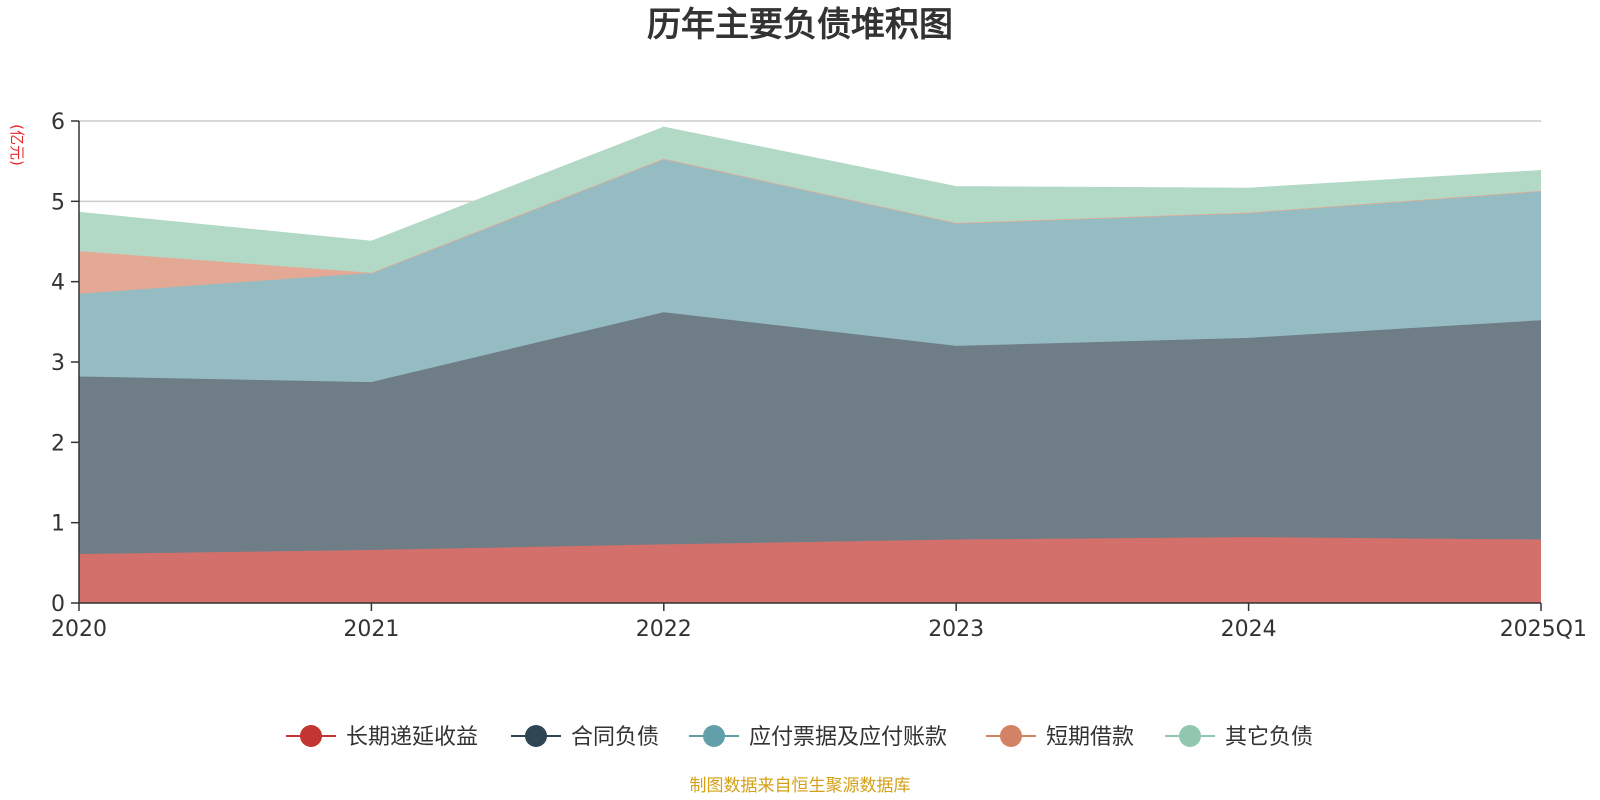  I want to click on chart-title: 历年主要负债堆积图, so click(800, 25).